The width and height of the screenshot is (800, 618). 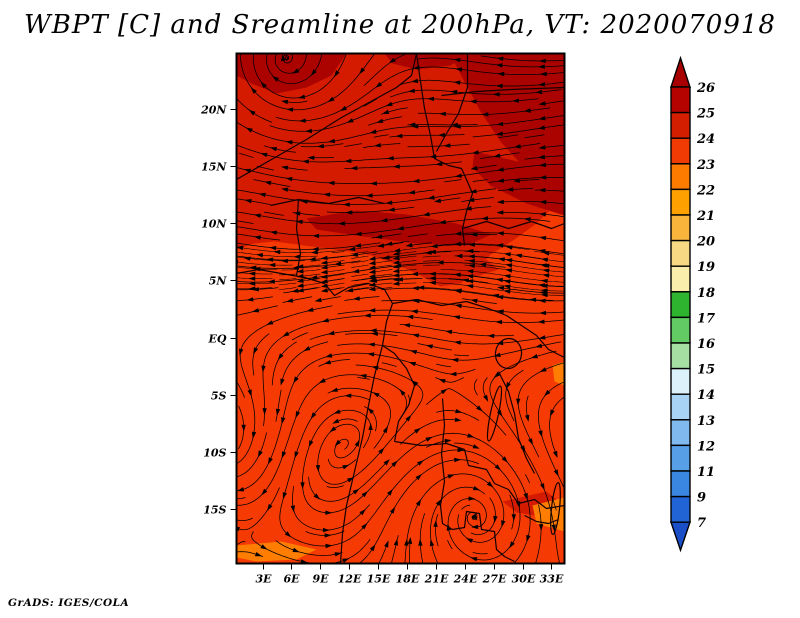 I want to click on colorbar-label-25: 25, so click(x=705, y=114).